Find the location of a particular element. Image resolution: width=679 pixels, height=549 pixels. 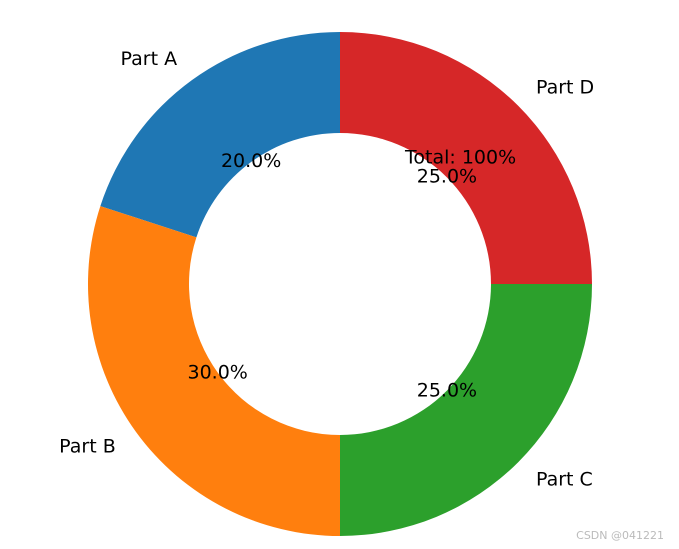

watermark: CSDN @041221 is located at coordinates (620, 535).